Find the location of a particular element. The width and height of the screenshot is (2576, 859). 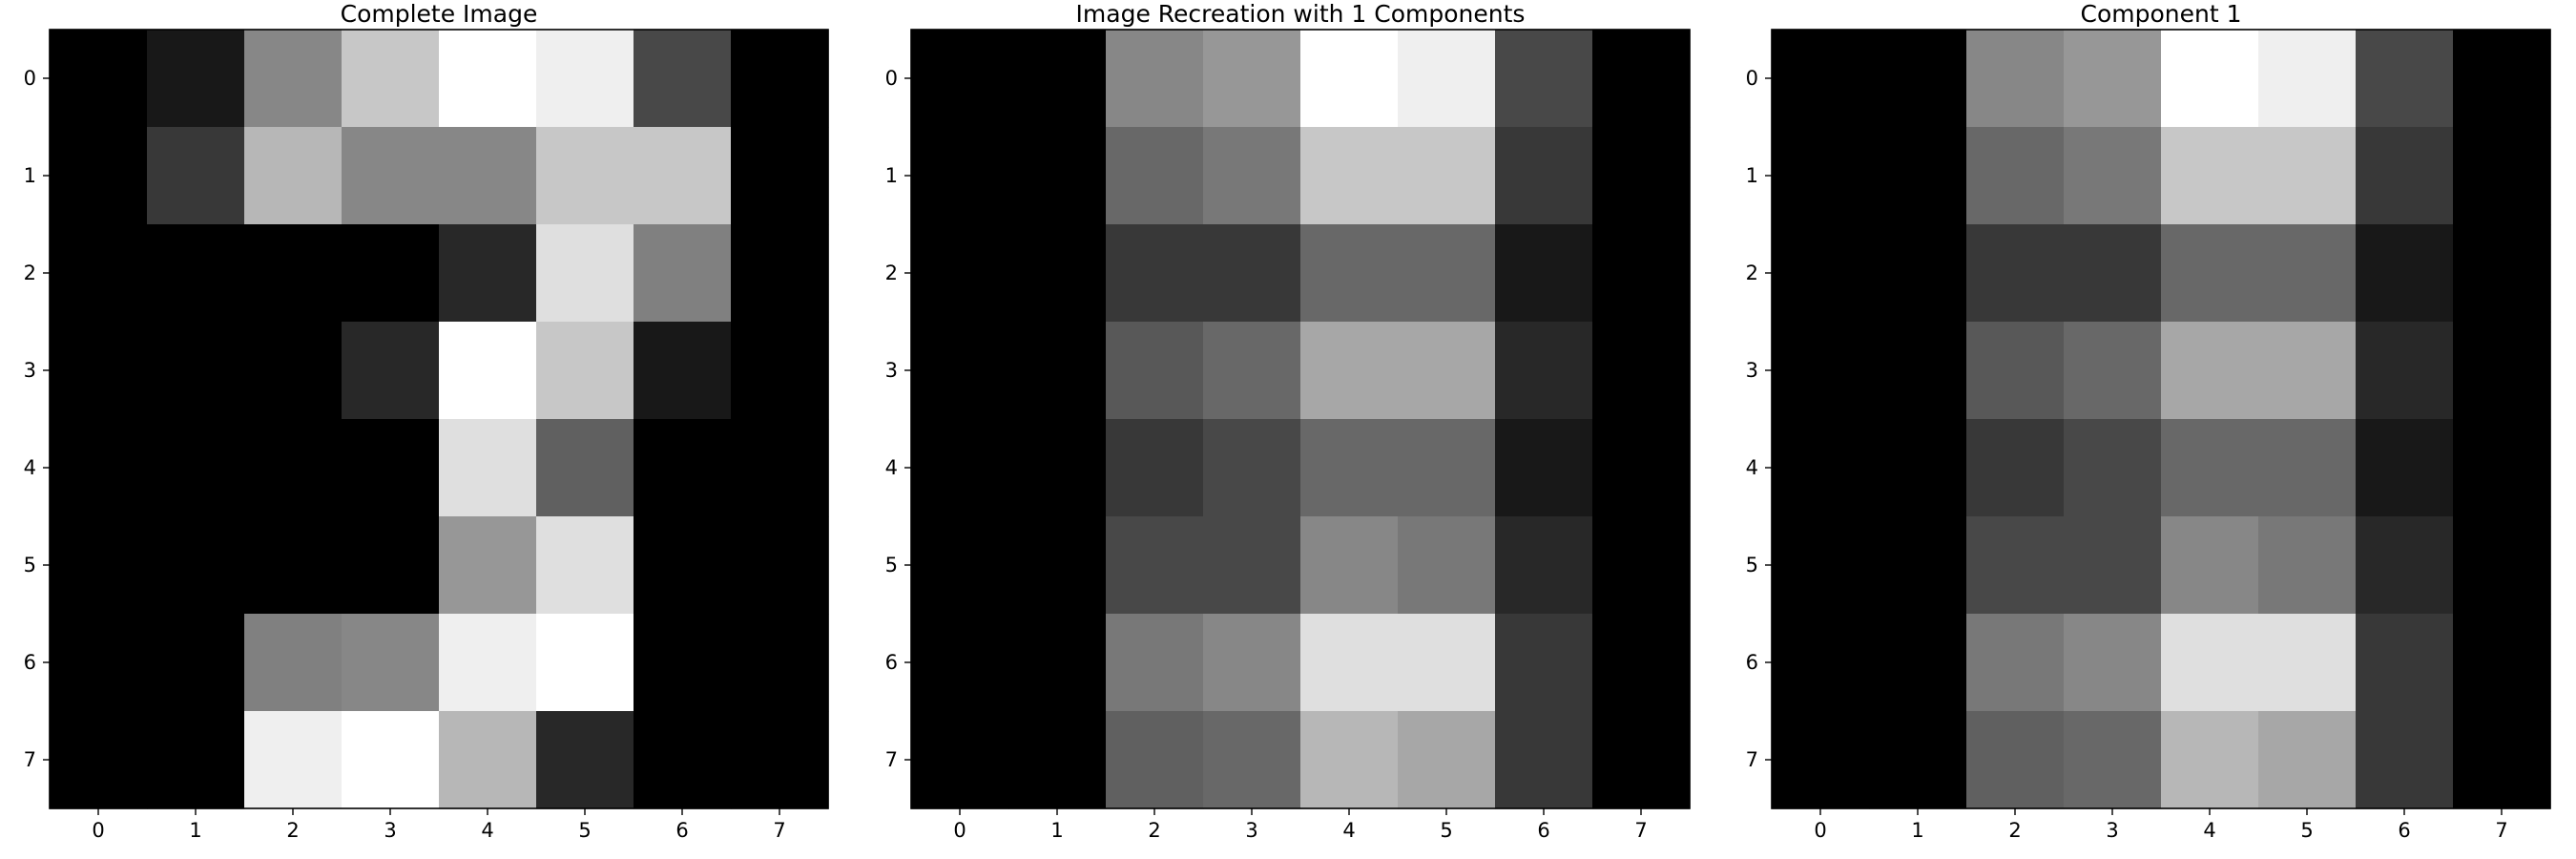

x-tick-label: 1 is located at coordinates (195, 830).